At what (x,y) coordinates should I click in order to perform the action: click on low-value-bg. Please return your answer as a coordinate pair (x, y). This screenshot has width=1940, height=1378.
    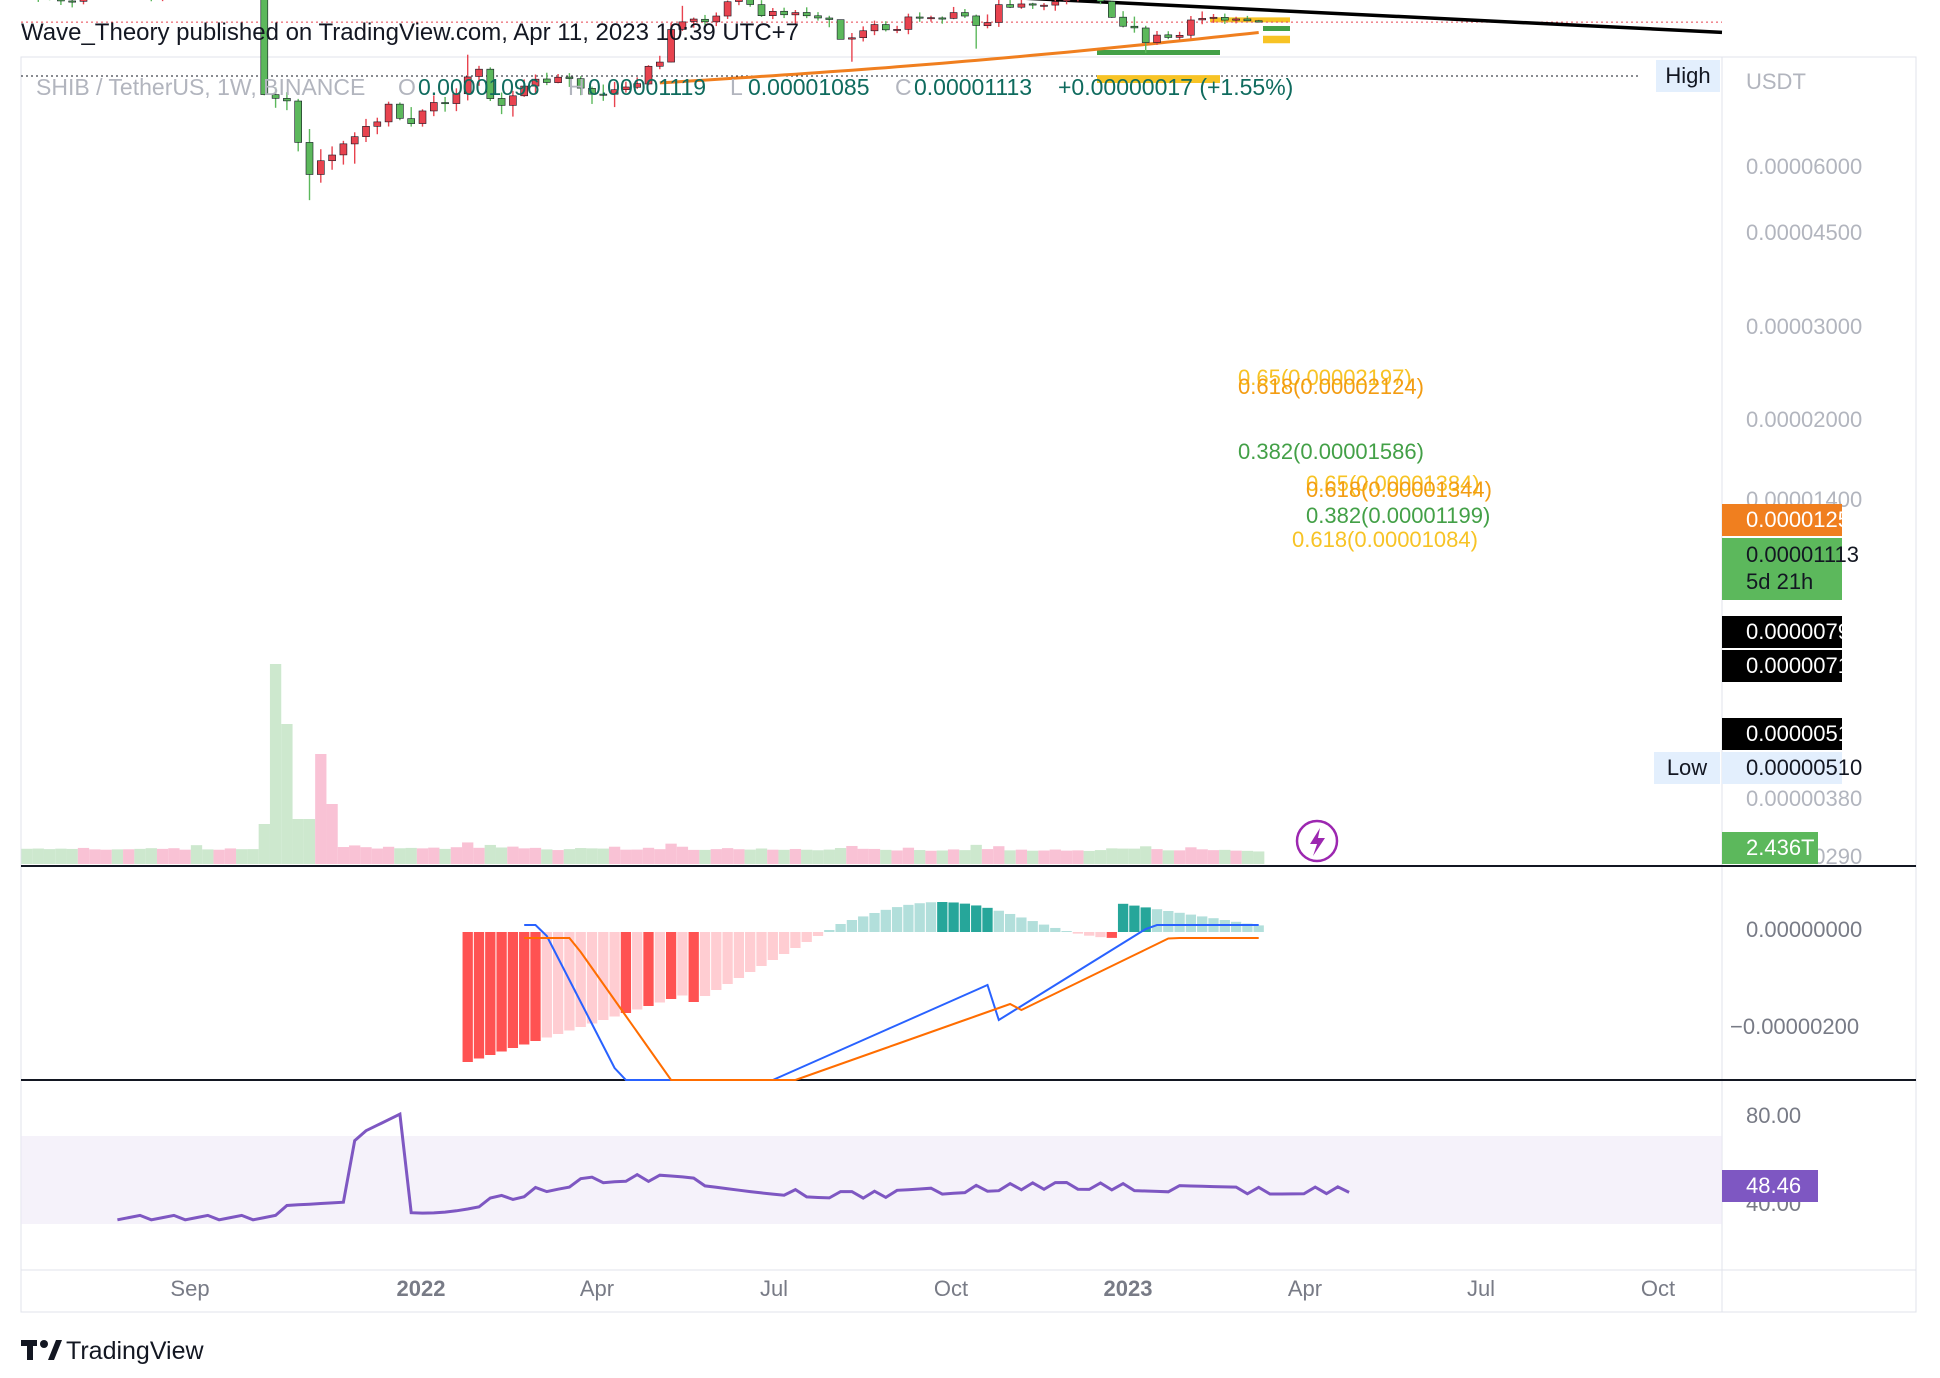
    Looking at the image, I should click on (1782, 768).